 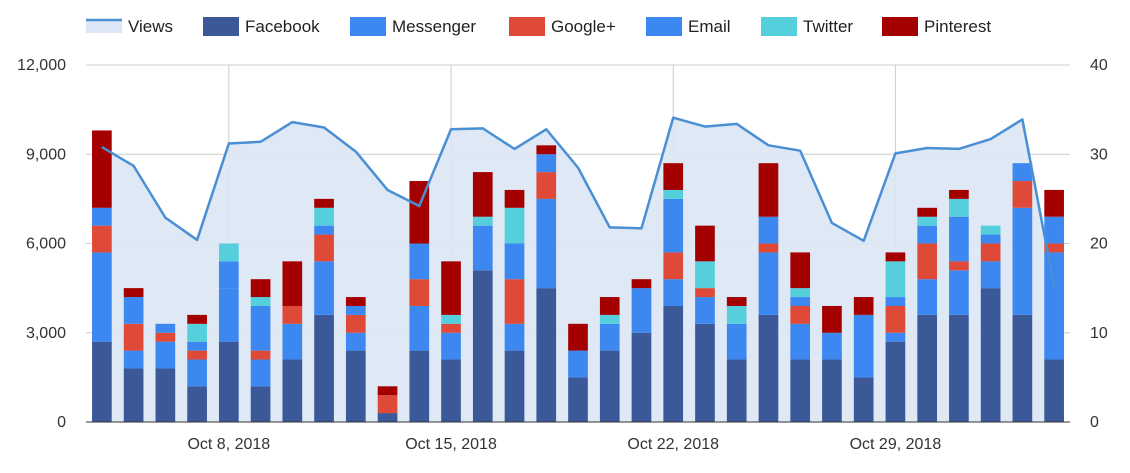 I want to click on legend-item-email: Email, so click(x=688, y=26).